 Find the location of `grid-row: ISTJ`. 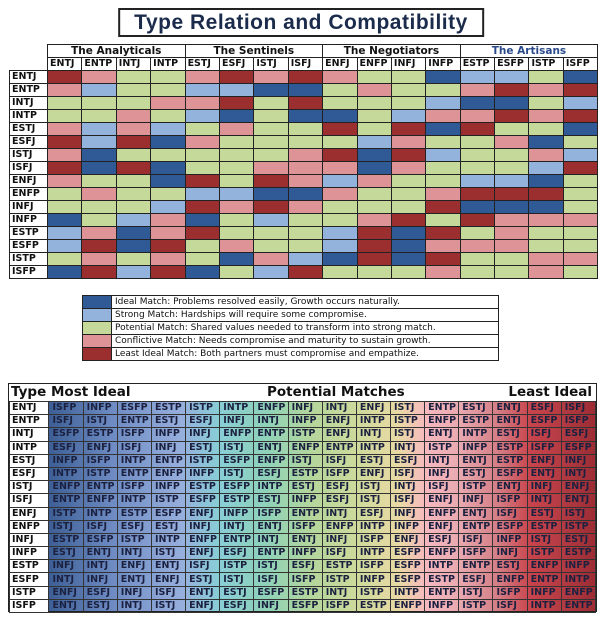

grid-row: ISTJ is located at coordinates (304, 155).